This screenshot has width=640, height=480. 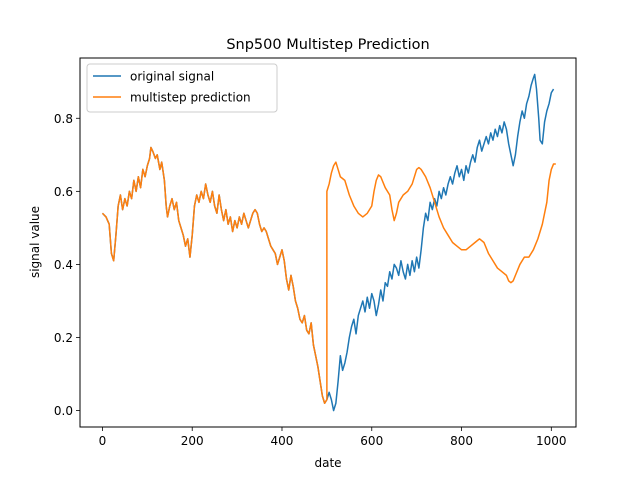 What do you see at coordinates (282, 441) in the screenshot?
I see `x-tick-label: 400` at bounding box center [282, 441].